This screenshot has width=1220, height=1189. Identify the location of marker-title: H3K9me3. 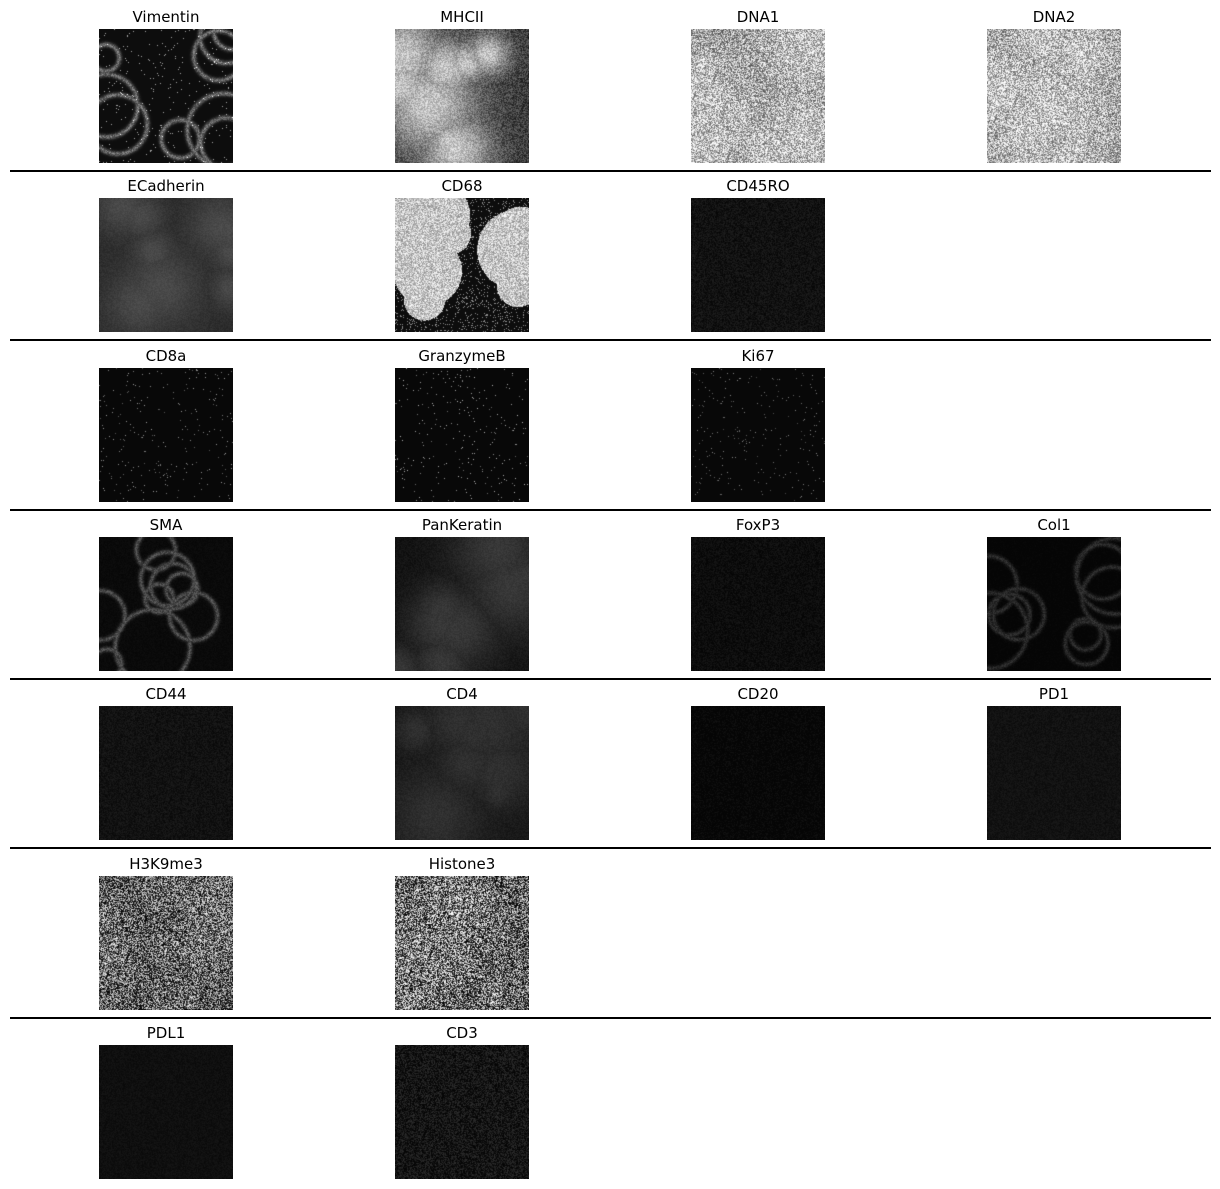
(166, 864).